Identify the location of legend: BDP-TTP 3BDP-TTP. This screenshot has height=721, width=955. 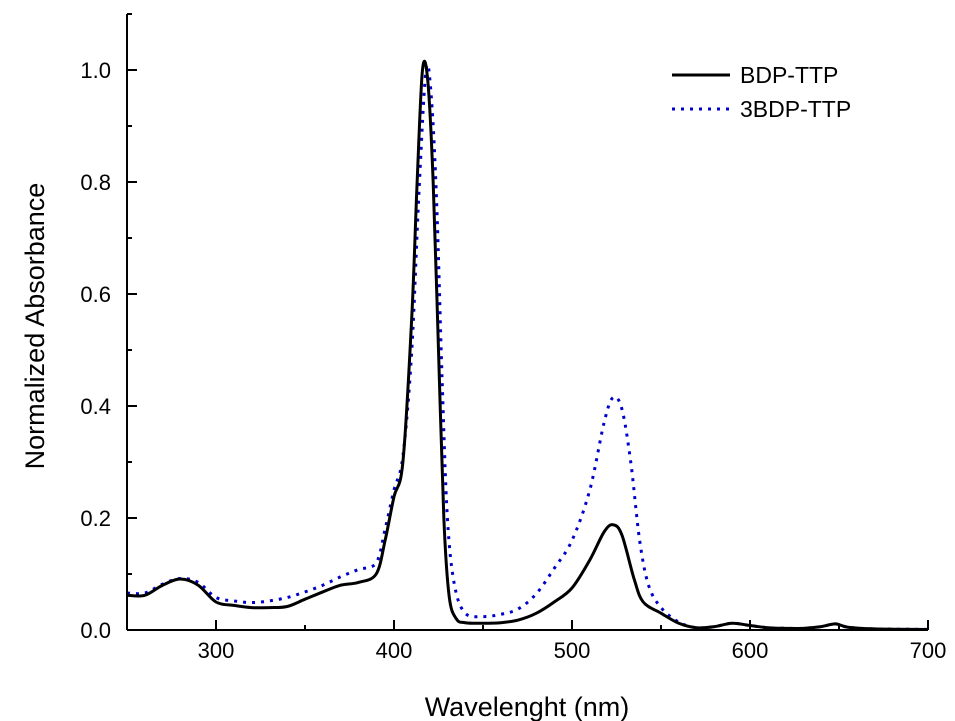
(761, 92).